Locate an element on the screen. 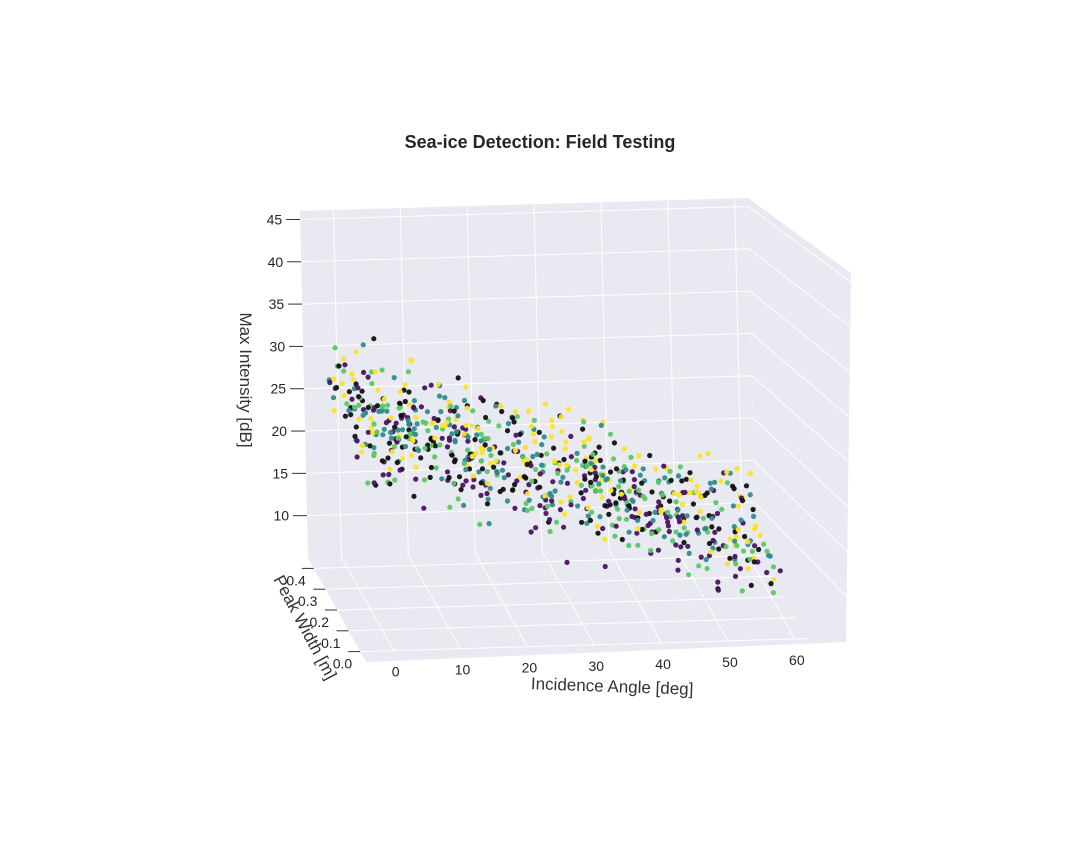 This screenshot has height=864, width=1080. y-gridline is located at coordinates (537, 561).